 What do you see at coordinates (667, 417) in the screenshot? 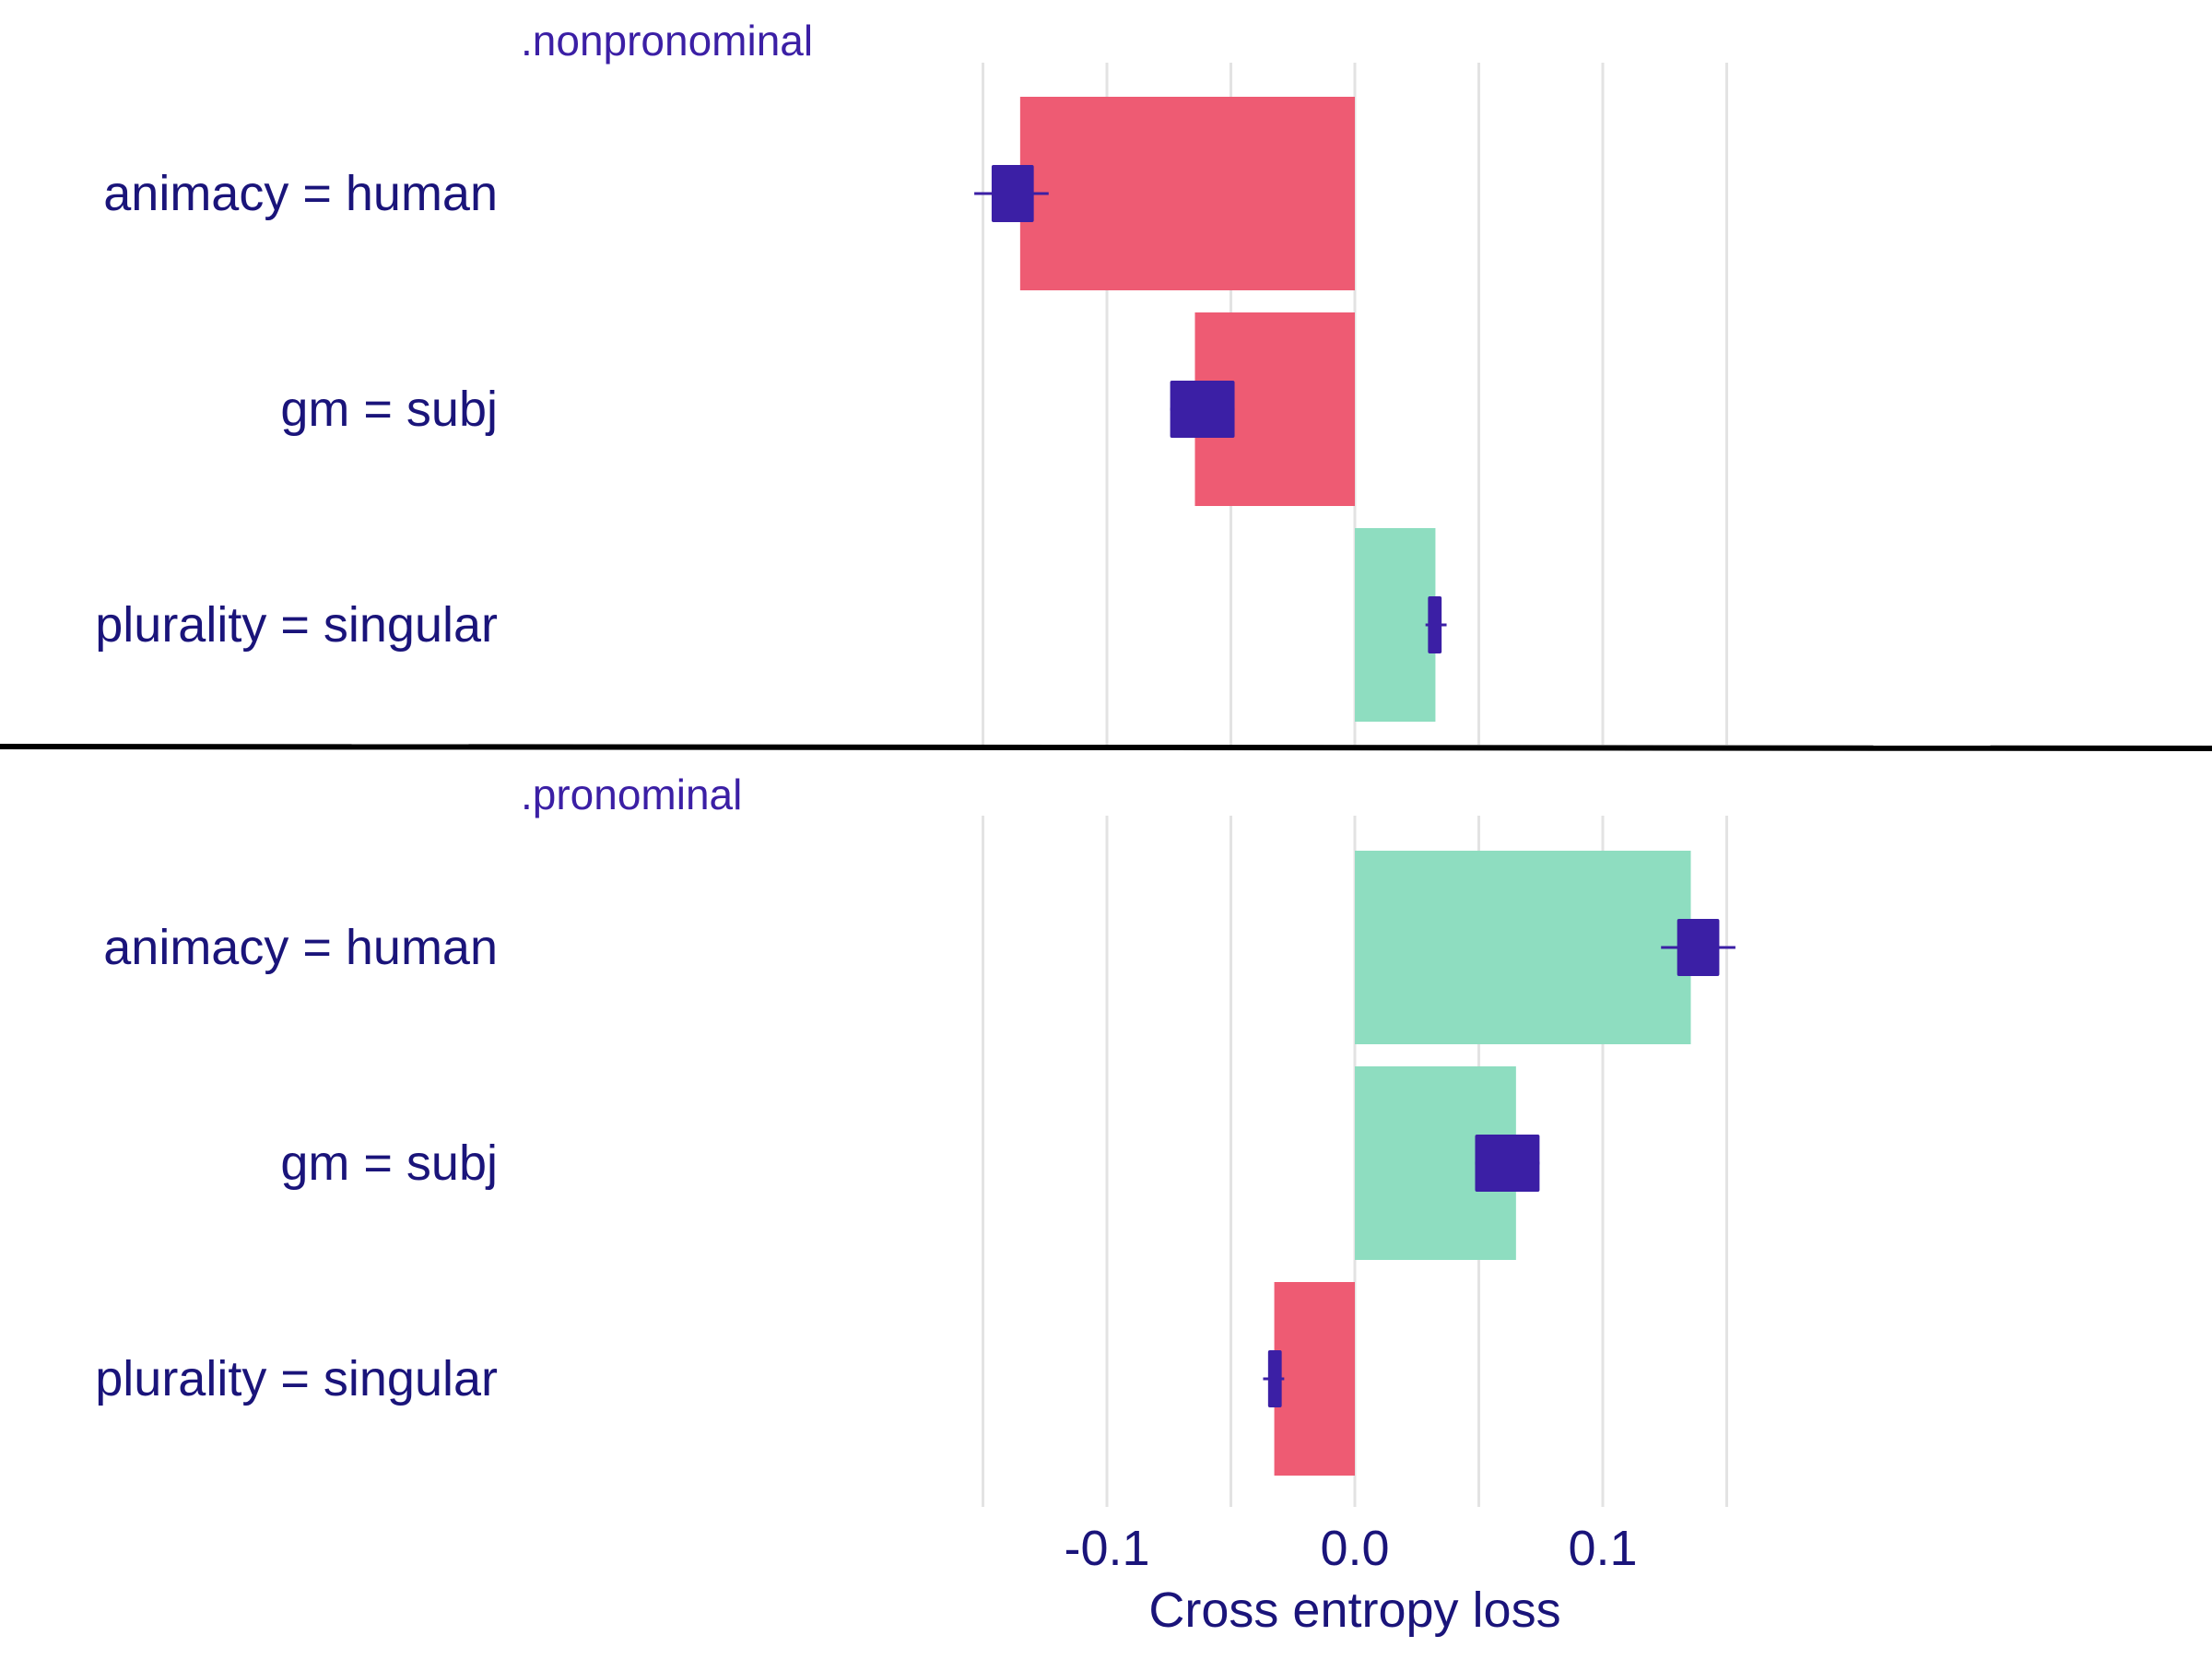
I see `panel-titles: .nonpronominal .pronominal` at bounding box center [667, 417].